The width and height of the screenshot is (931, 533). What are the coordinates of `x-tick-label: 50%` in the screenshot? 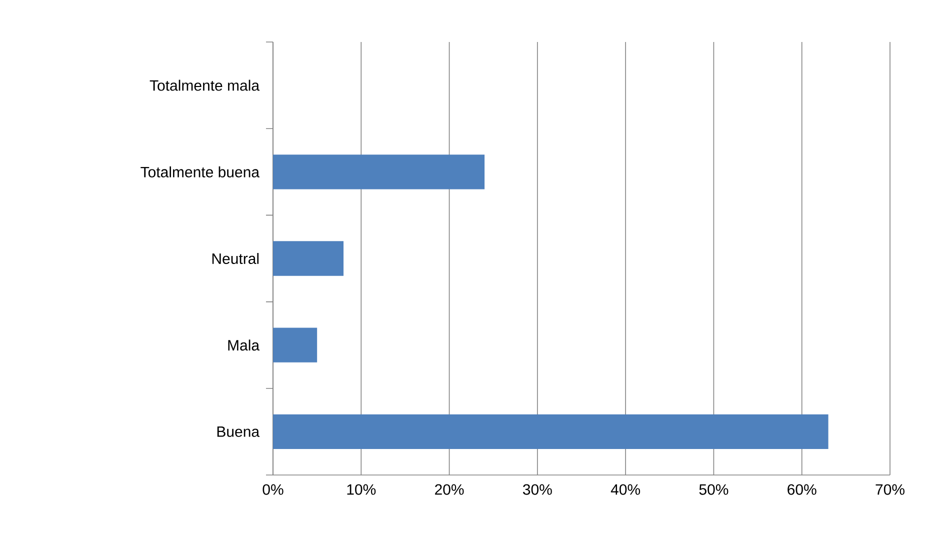 It's located at (713, 489).